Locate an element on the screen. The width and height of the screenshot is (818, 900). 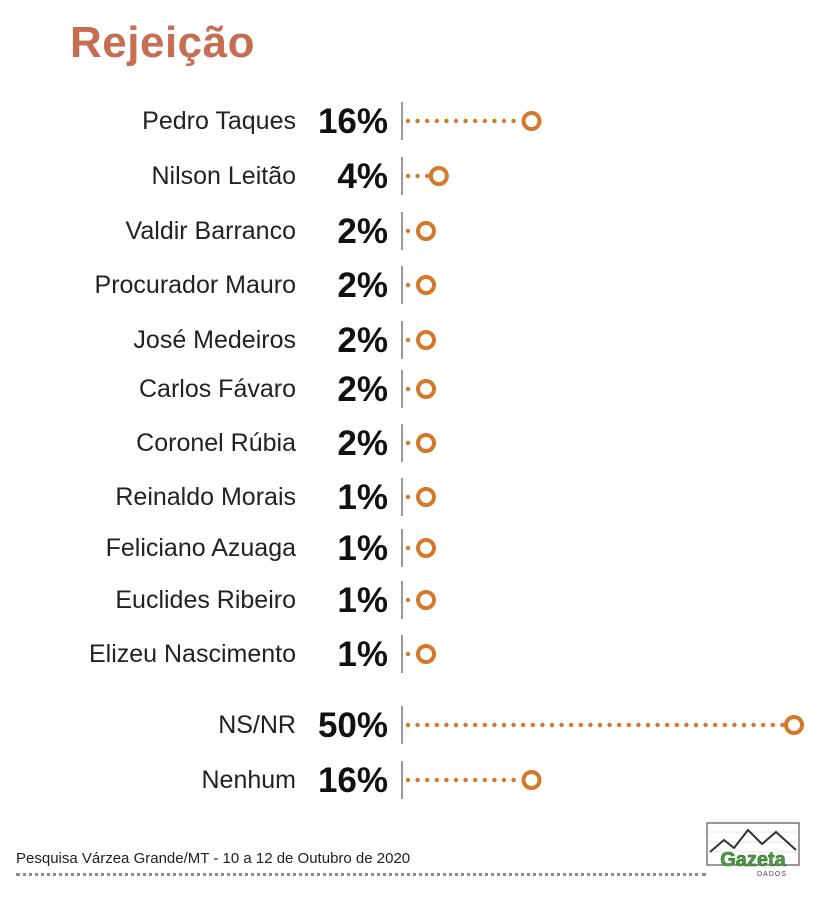
category-label: Nenhum is located at coordinates (249, 780).